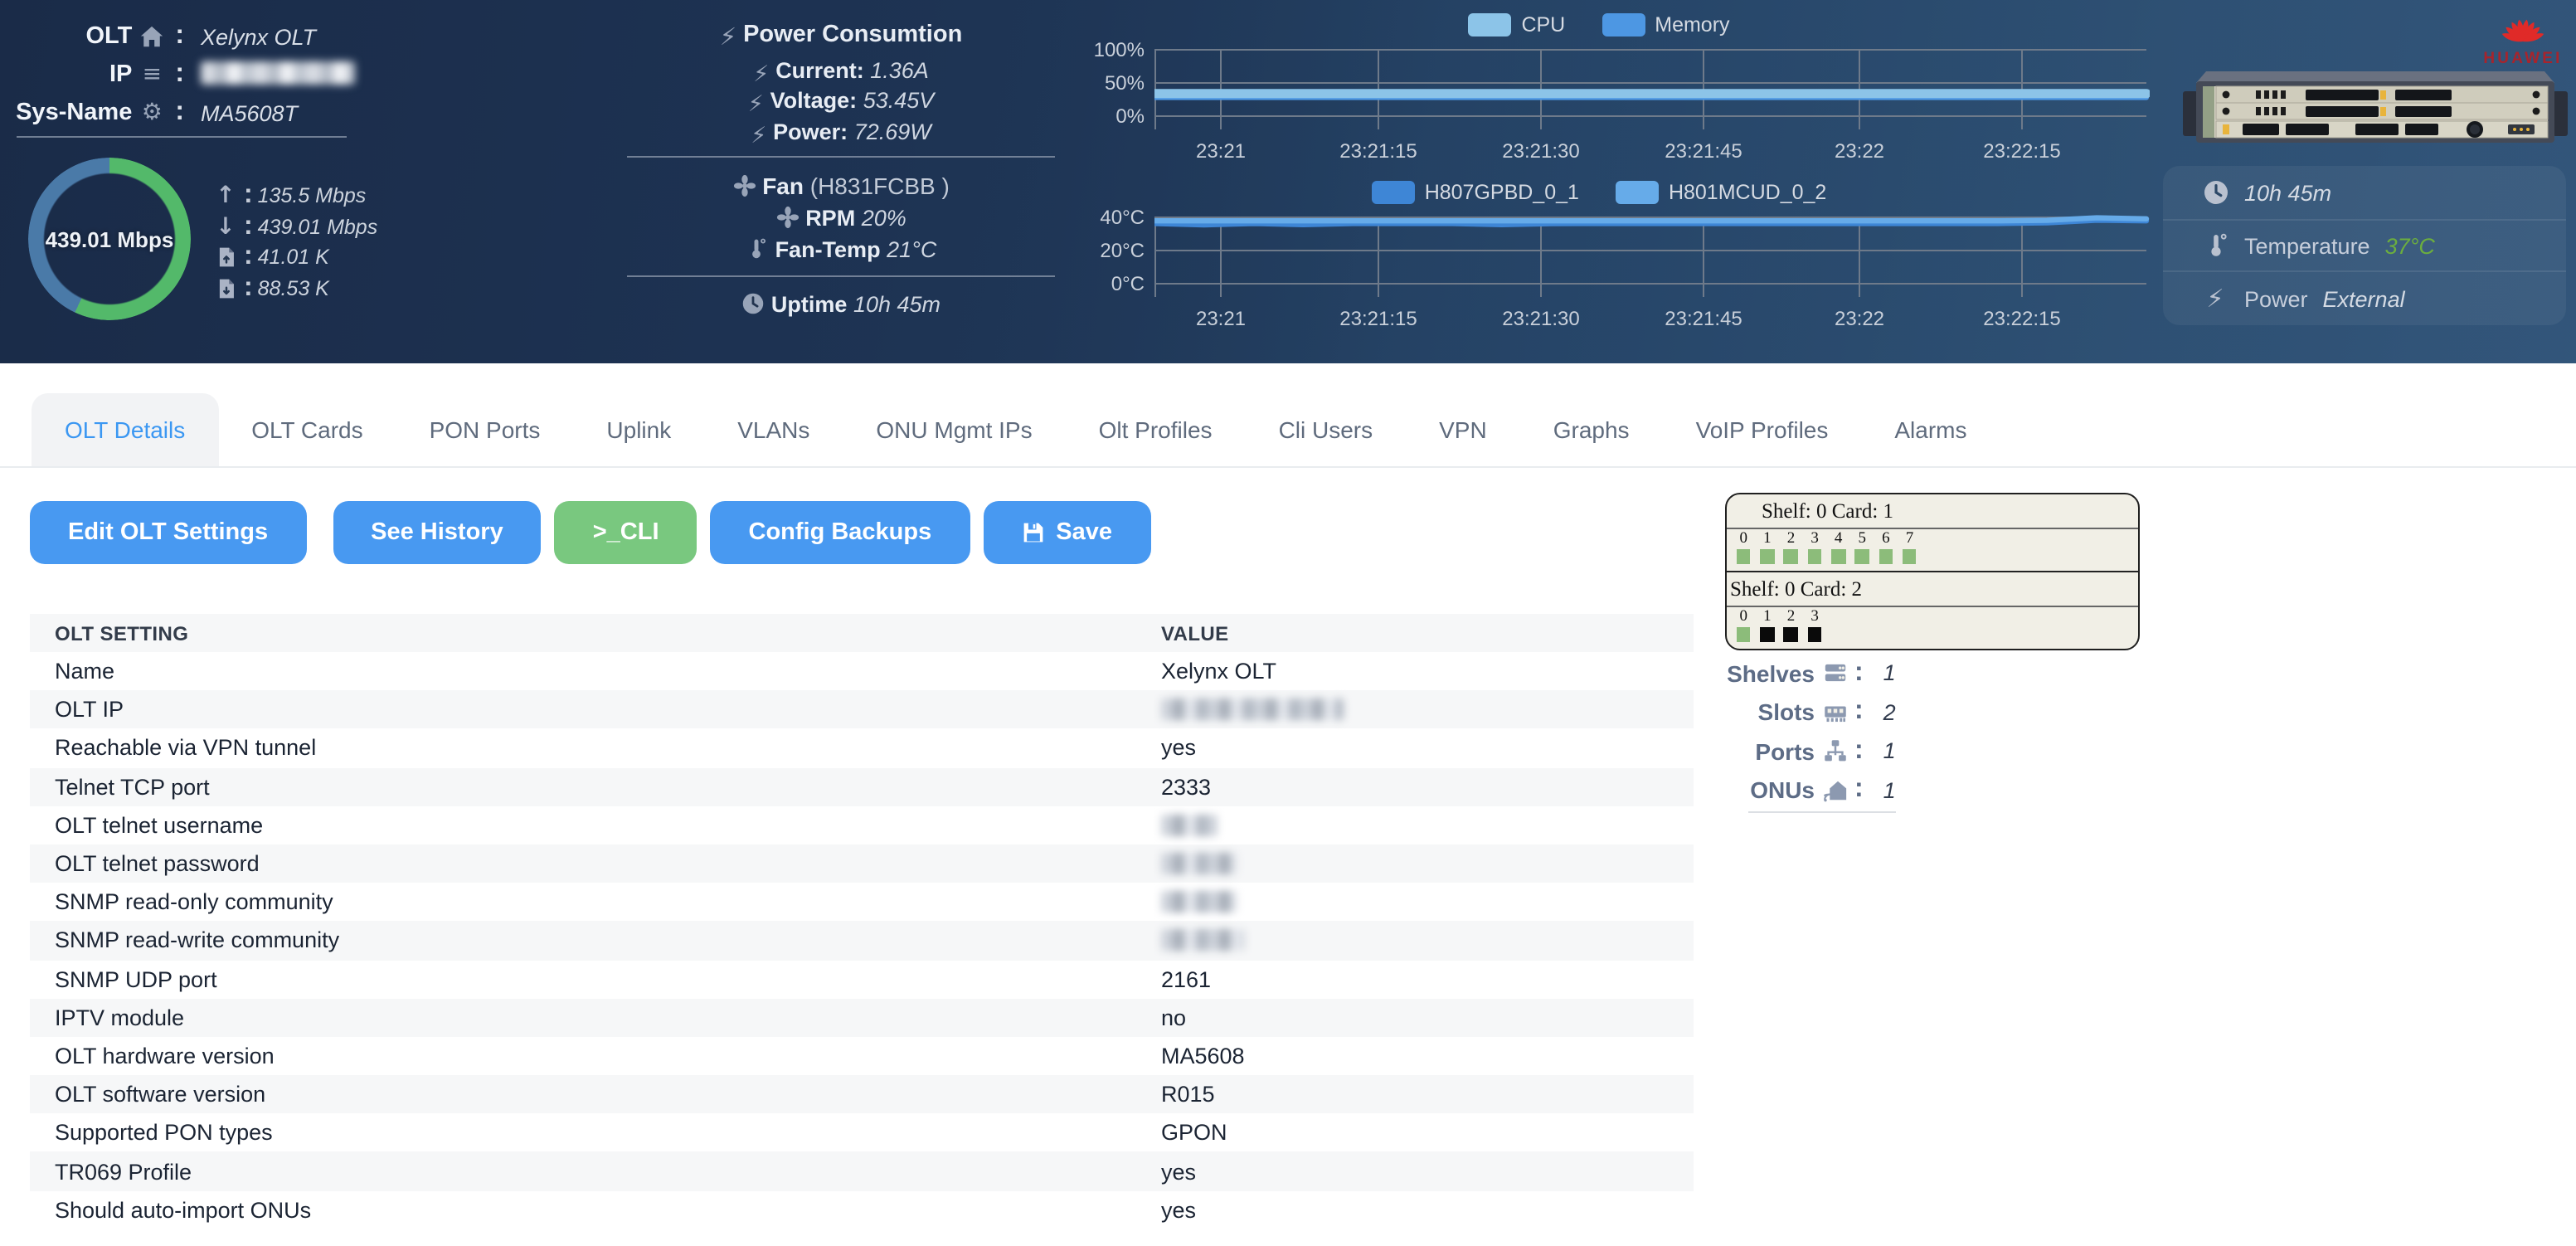 The height and width of the screenshot is (1246, 2576). Describe the element at coordinates (1599, 25) in the screenshot. I see `chart-legend: CPU Memory` at that location.